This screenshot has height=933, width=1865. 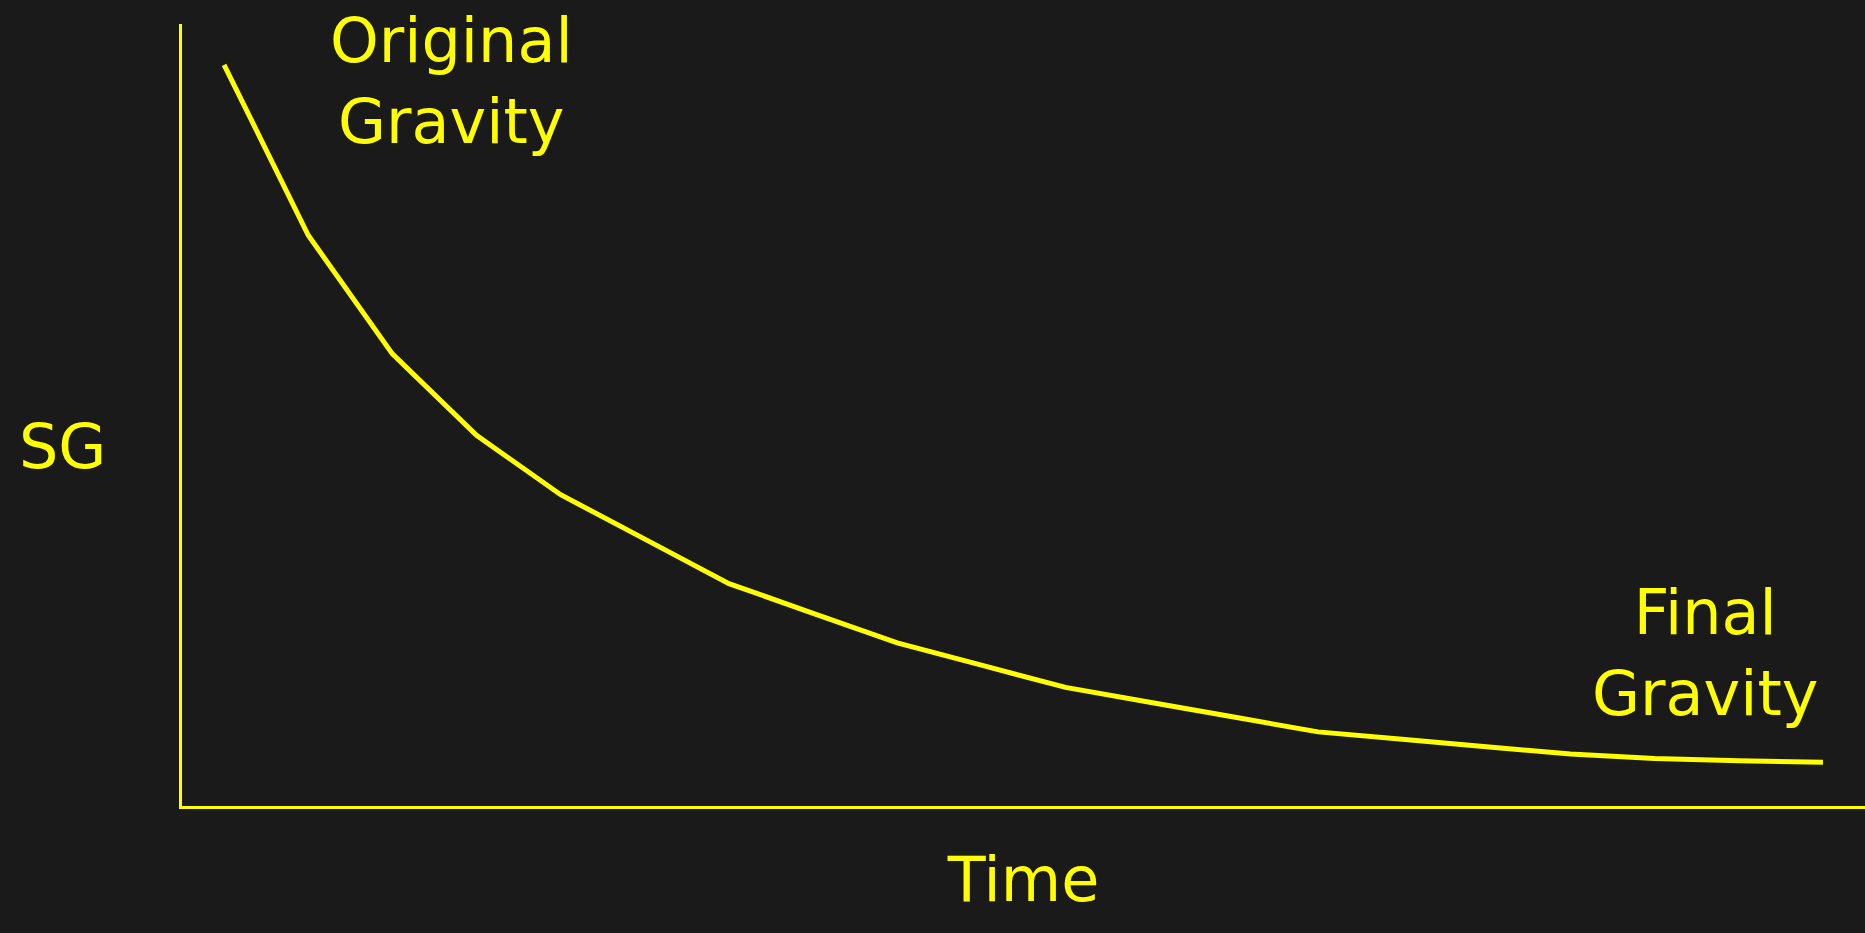 What do you see at coordinates (1023, 880) in the screenshot?
I see `x-axis-title: Time` at bounding box center [1023, 880].